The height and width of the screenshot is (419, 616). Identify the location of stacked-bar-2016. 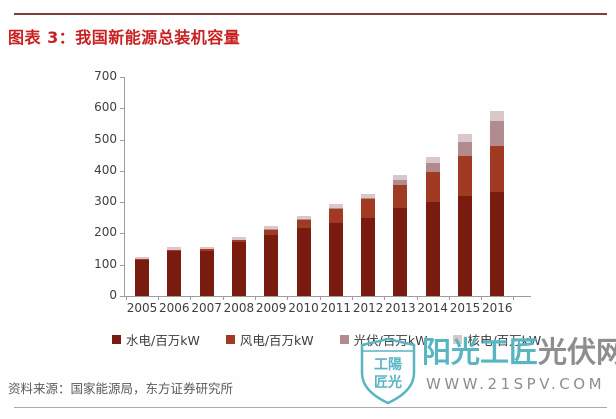
(497, 203).